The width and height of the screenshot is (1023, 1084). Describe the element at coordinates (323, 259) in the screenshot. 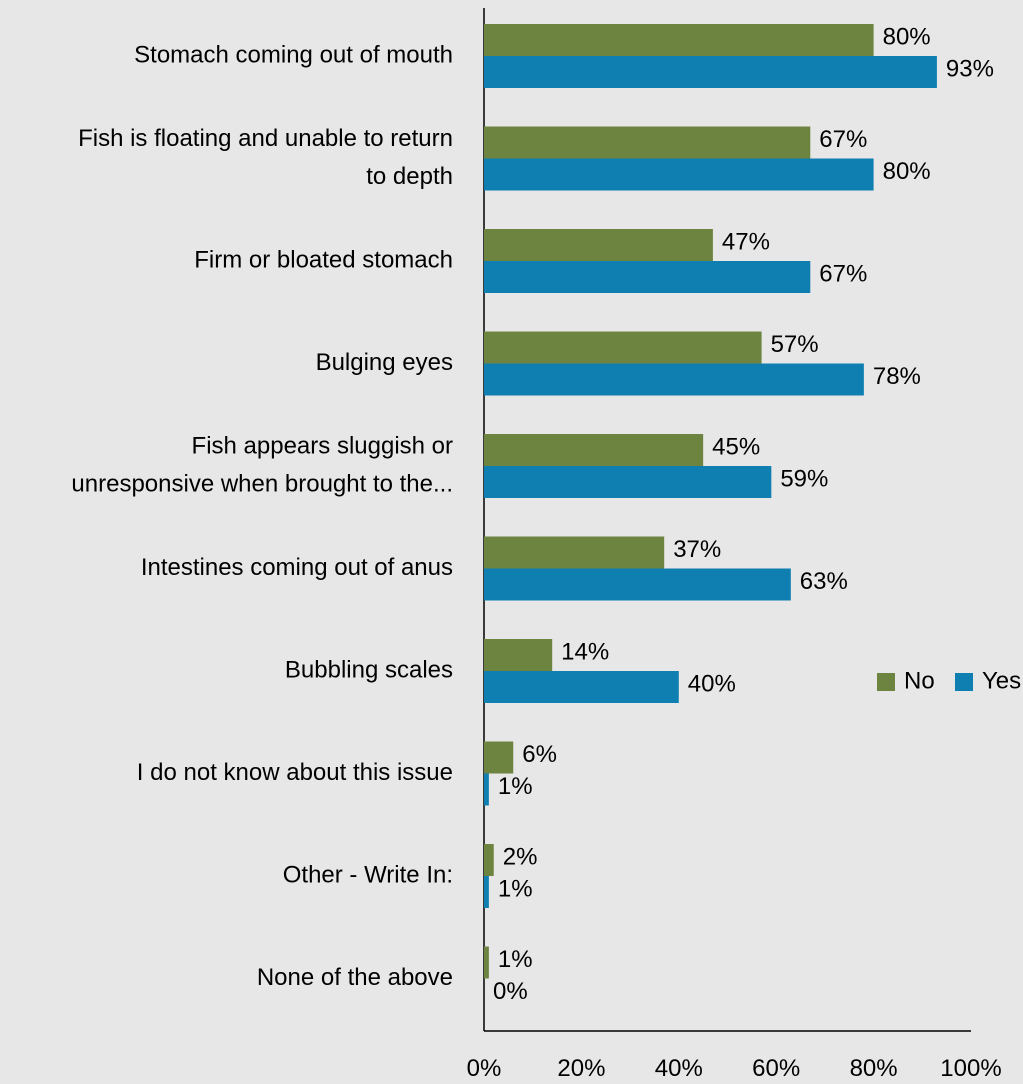

I see `category-label: Firm or bloated stomach` at that location.